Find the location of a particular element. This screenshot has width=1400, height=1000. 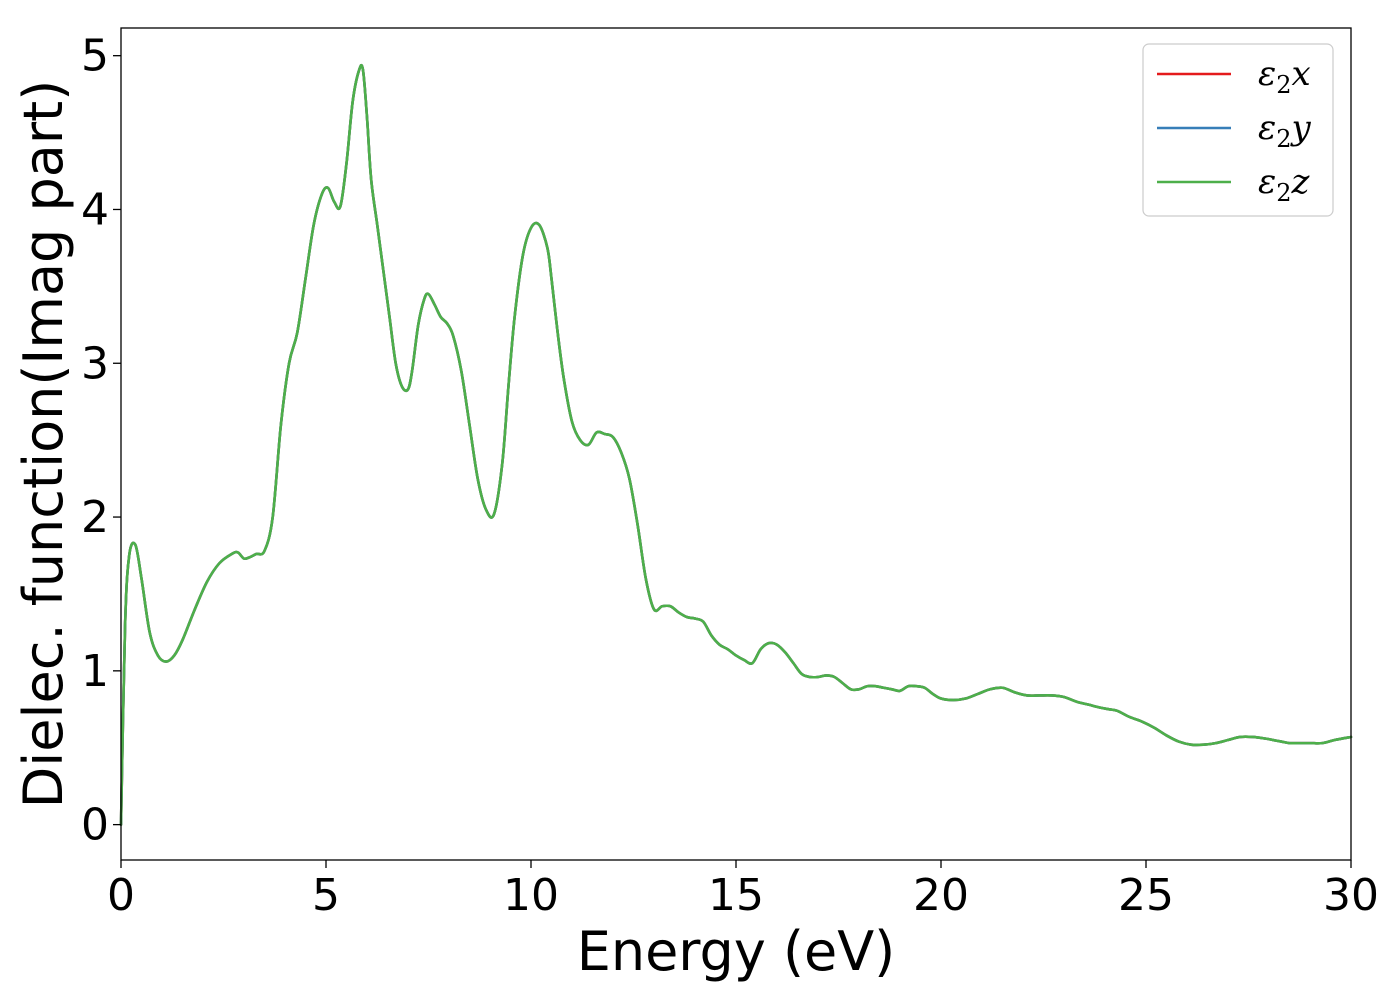

legend-box is located at coordinates (1238, 130).